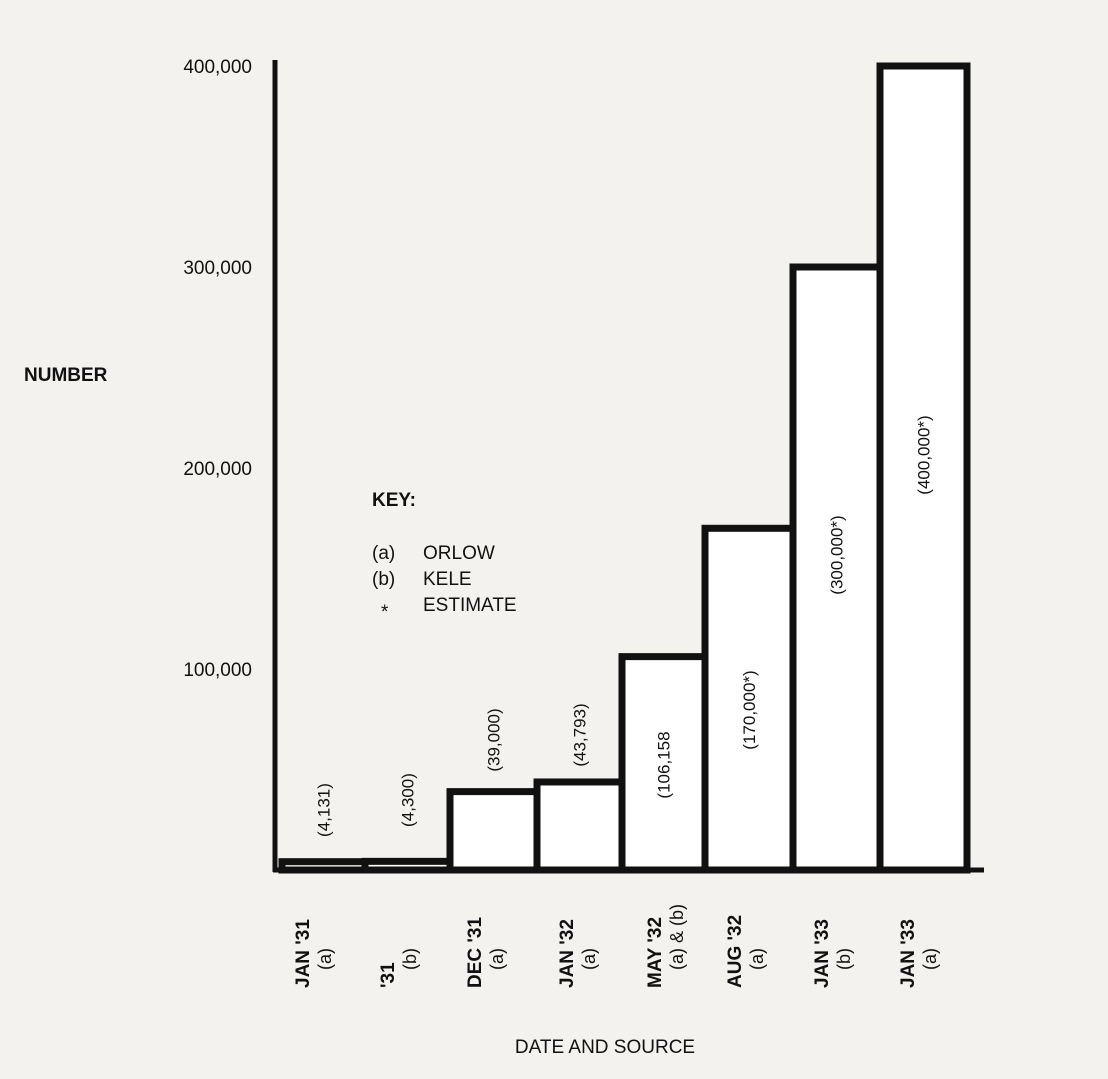  Describe the element at coordinates (217, 670) in the screenshot. I see `y-tick-label: 100,000` at that location.